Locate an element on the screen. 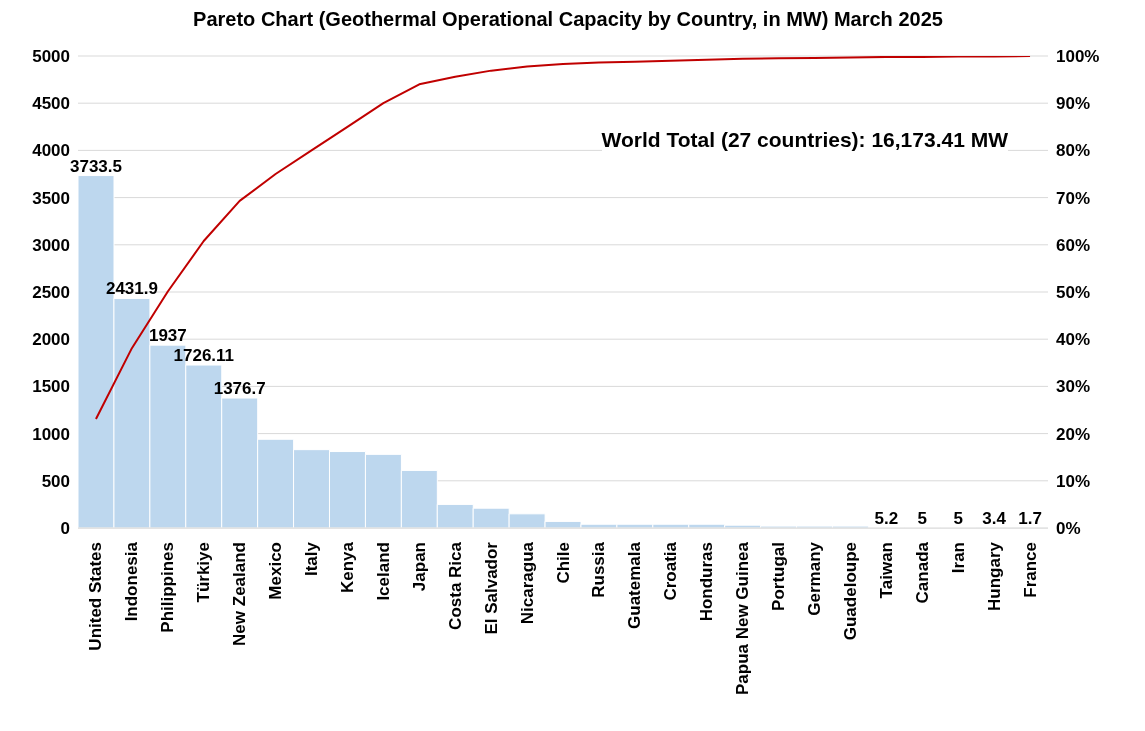 This screenshot has width=1145, height=731. y2-tick-label: 10% is located at coordinates (1073, 481).